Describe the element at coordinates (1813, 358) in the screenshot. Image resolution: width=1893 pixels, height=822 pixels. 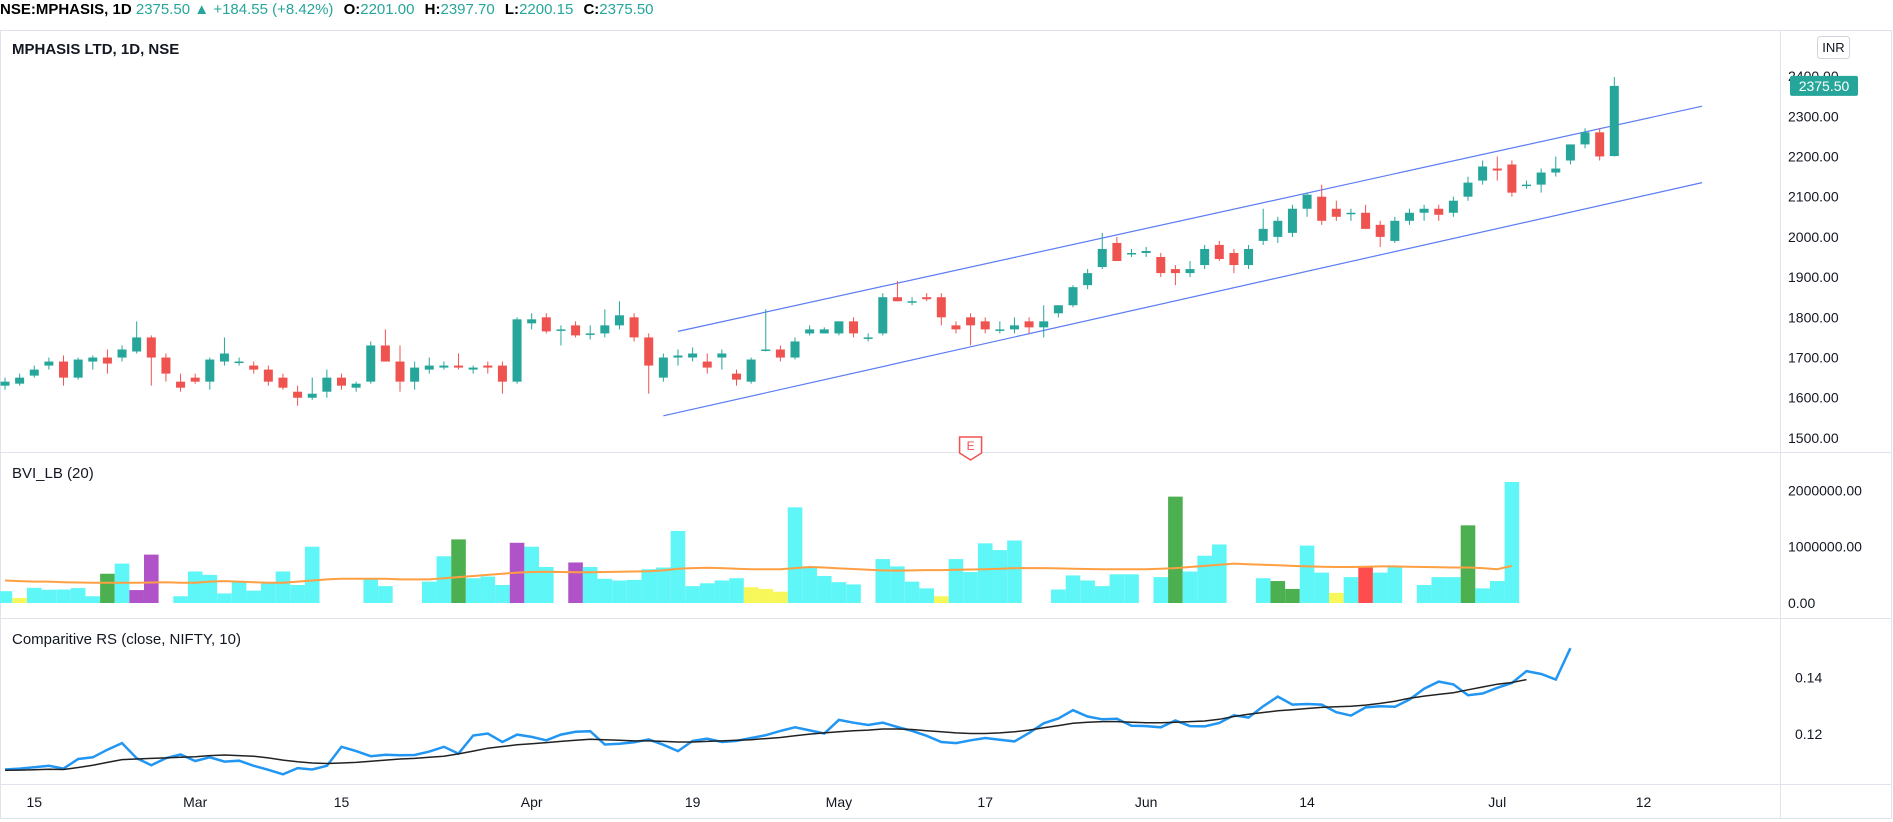
I see `price-tick-label: 1700.00` at that location.